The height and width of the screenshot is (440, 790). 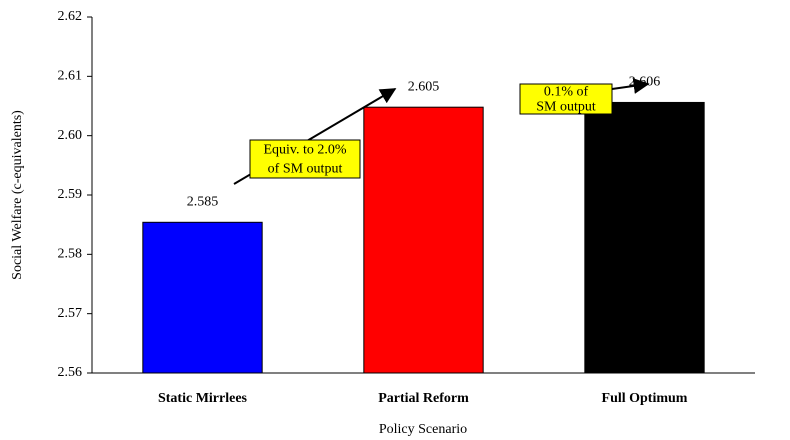 What do you see at coordinates (424, 86) in the screenshot?
I see `data-label: 2.605` at bounding box center [424, 86].